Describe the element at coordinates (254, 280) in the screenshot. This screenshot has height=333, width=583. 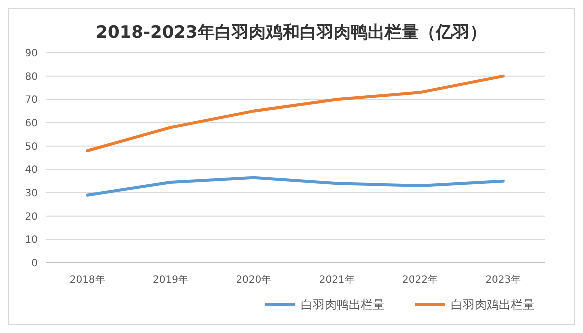
I see `x-tick-label: 2020年` at that location.